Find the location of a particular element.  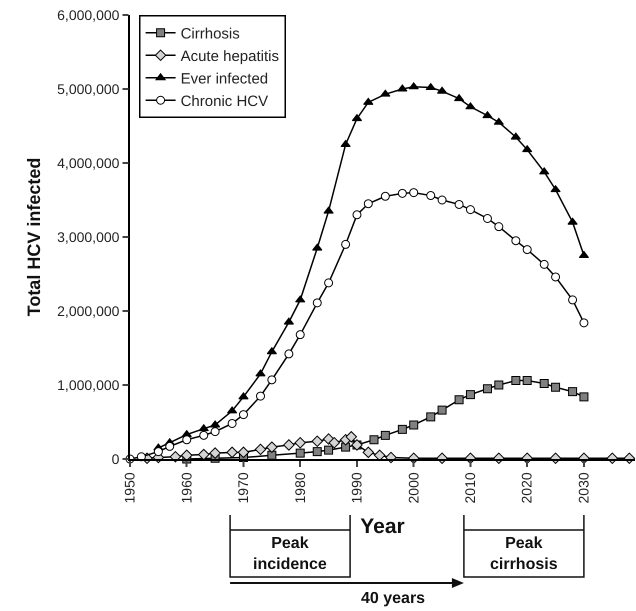

legend-label: Chronic HCV is located at coordinates (224, 101).